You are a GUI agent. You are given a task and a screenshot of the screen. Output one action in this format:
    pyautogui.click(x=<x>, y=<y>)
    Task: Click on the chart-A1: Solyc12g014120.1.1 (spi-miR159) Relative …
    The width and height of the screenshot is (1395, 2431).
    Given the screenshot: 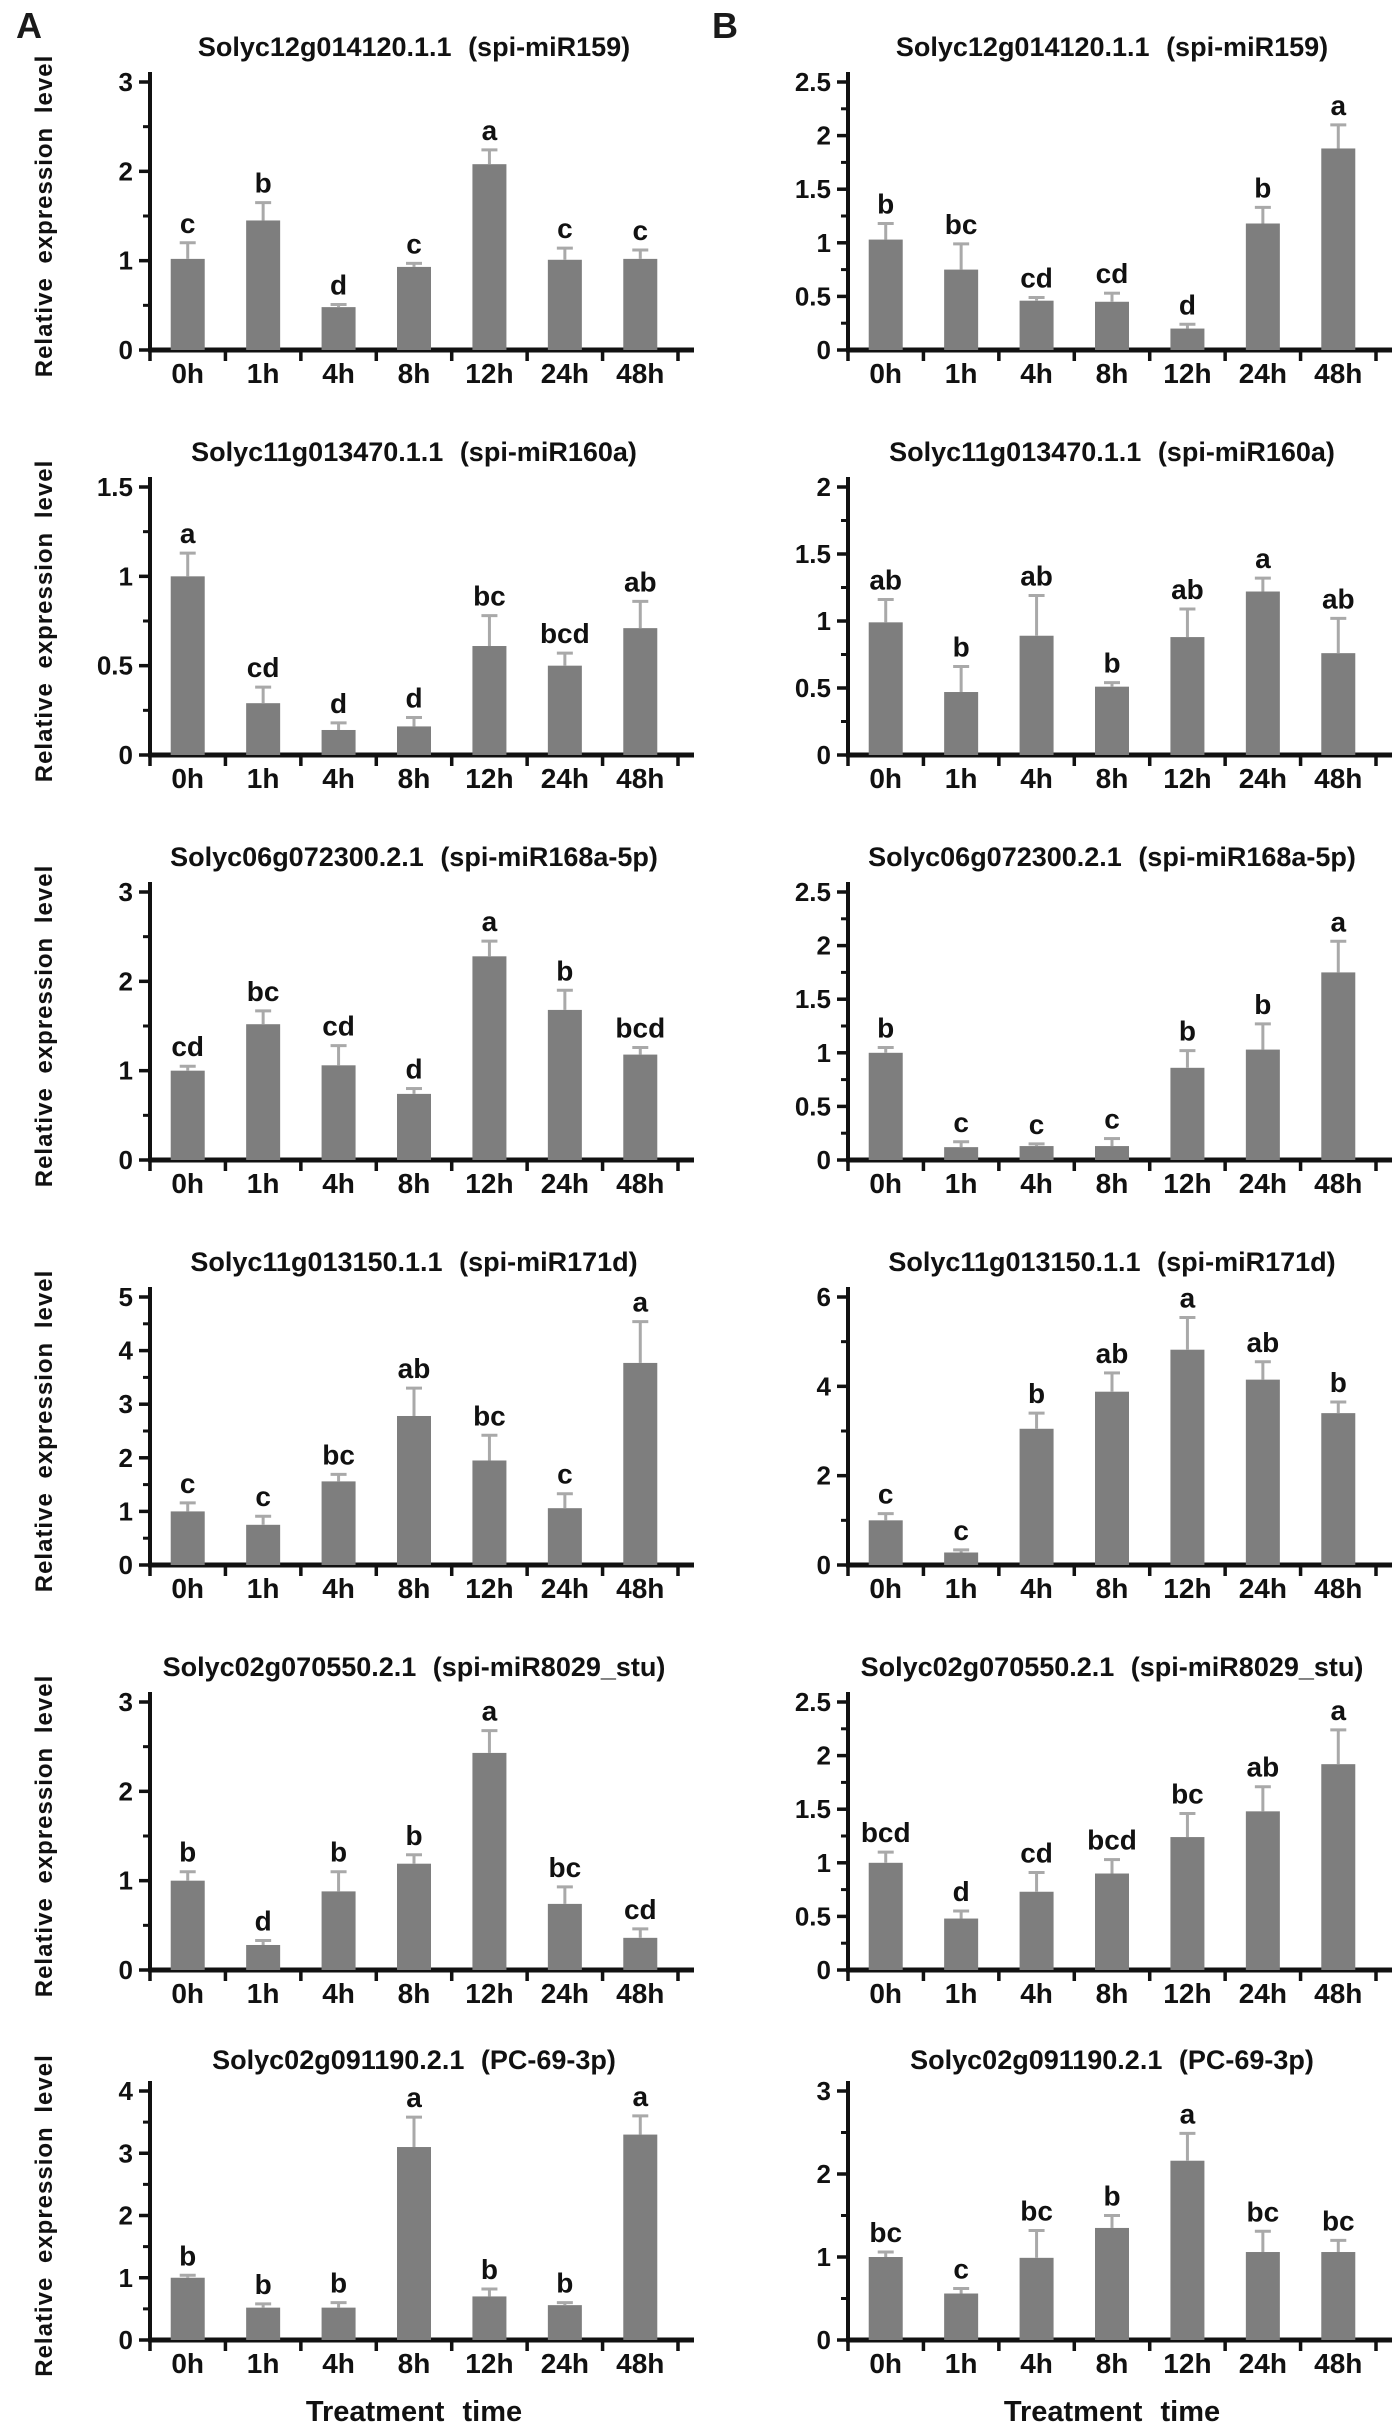 What is the action you would take?
    pyautogui.click(x=348, y=202)
    